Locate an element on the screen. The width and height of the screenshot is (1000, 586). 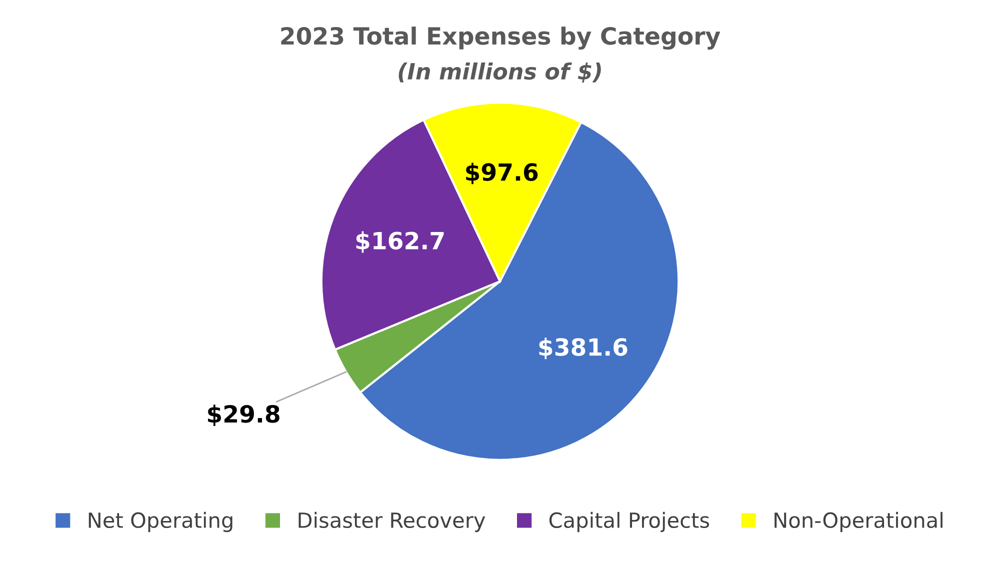
data-label: $29.8 is located at coordinates (244, 415).